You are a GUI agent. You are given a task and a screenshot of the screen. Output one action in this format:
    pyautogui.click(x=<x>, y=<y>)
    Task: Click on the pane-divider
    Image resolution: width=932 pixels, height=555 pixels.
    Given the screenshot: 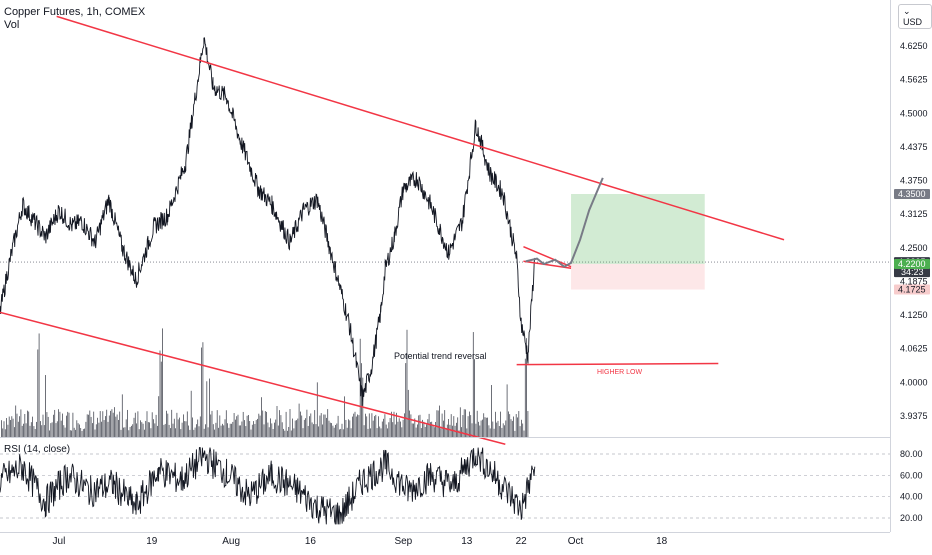 What is the action you would take?
    pyautogui.click(x=445, y=437)
    